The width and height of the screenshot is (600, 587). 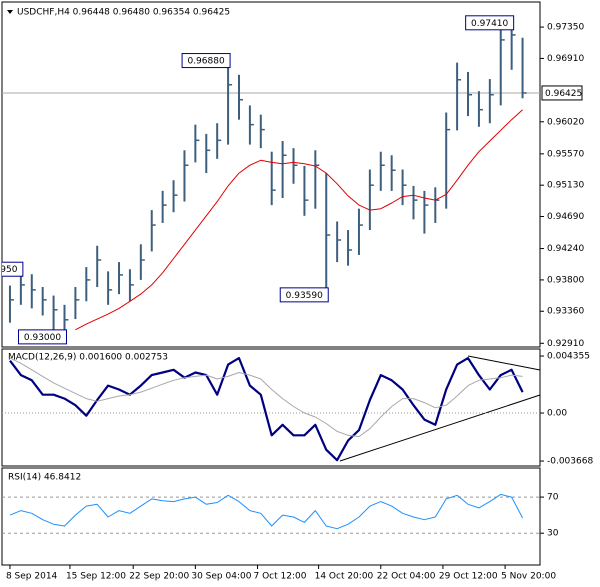 I want to click on annotation-label: 0.97410, so click(x=489, y=24).